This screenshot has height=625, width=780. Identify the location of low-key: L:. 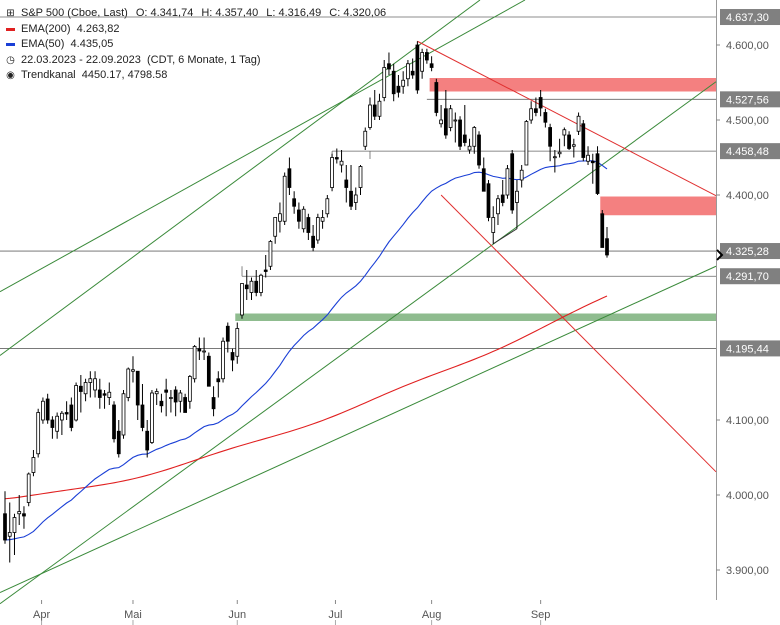
(271, 13).